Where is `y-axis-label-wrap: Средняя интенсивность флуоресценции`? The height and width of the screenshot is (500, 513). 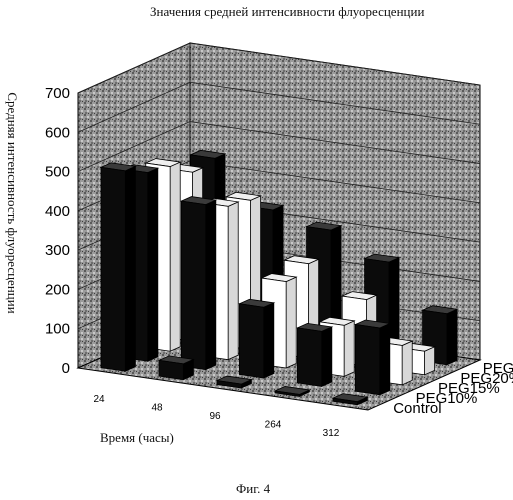
y-axis-label-wrap: Средняя интенсивность флуоресценции is located at coordinates (12, 205).